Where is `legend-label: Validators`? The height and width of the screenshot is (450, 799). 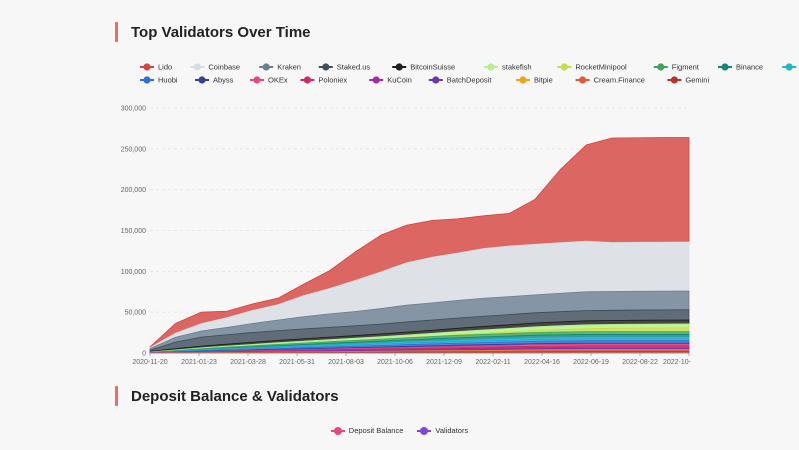
legend-label: Validators is located at coordinates (452, 430).